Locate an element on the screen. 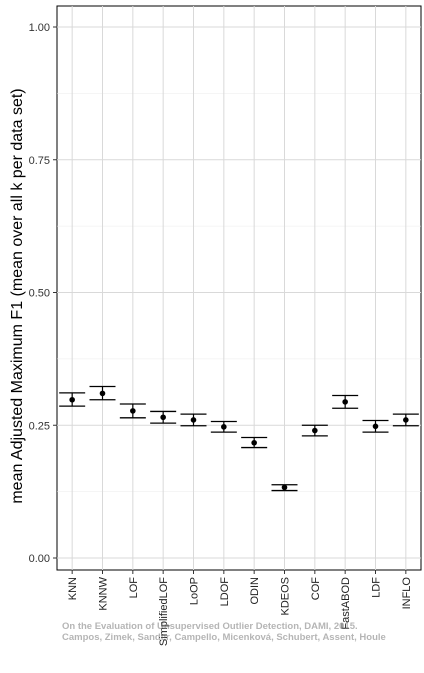  x-tick-label: KDEOS is located at coordinates (286, 596).